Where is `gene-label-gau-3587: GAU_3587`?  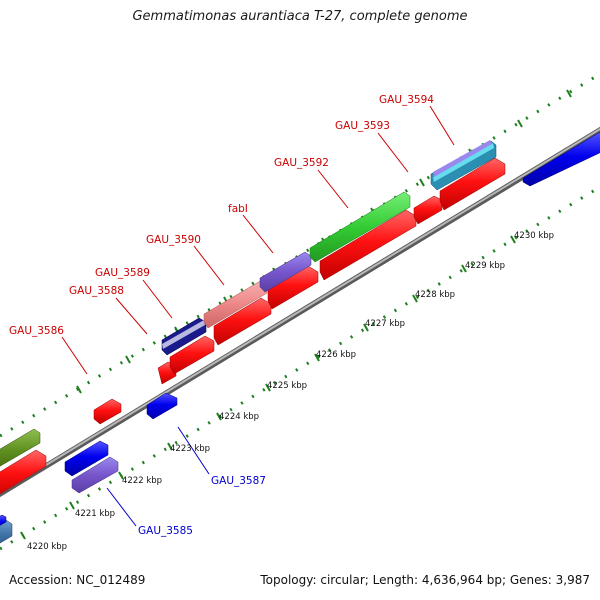
gene-label-gau-3587: GAU_3587 is located at coordinates (238, 481).